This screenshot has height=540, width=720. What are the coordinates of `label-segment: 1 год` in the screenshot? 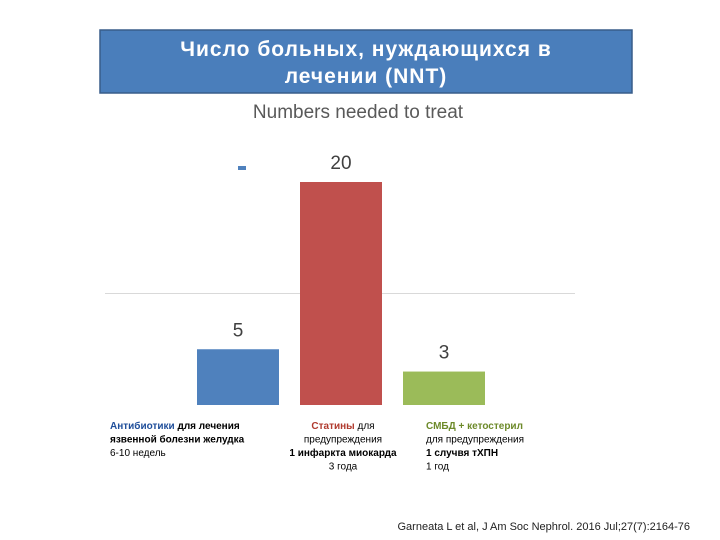 It's located at (437, 466).